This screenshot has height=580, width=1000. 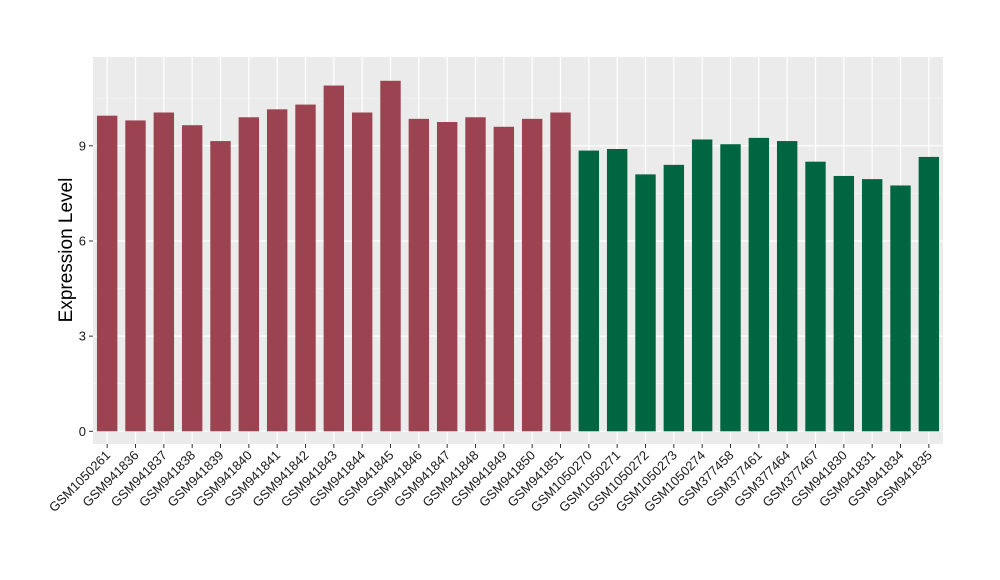 What do you see at coordinates (362, 272) in the screenshot?
I see `bar-GSM941844` at bounding box center [362, 272].